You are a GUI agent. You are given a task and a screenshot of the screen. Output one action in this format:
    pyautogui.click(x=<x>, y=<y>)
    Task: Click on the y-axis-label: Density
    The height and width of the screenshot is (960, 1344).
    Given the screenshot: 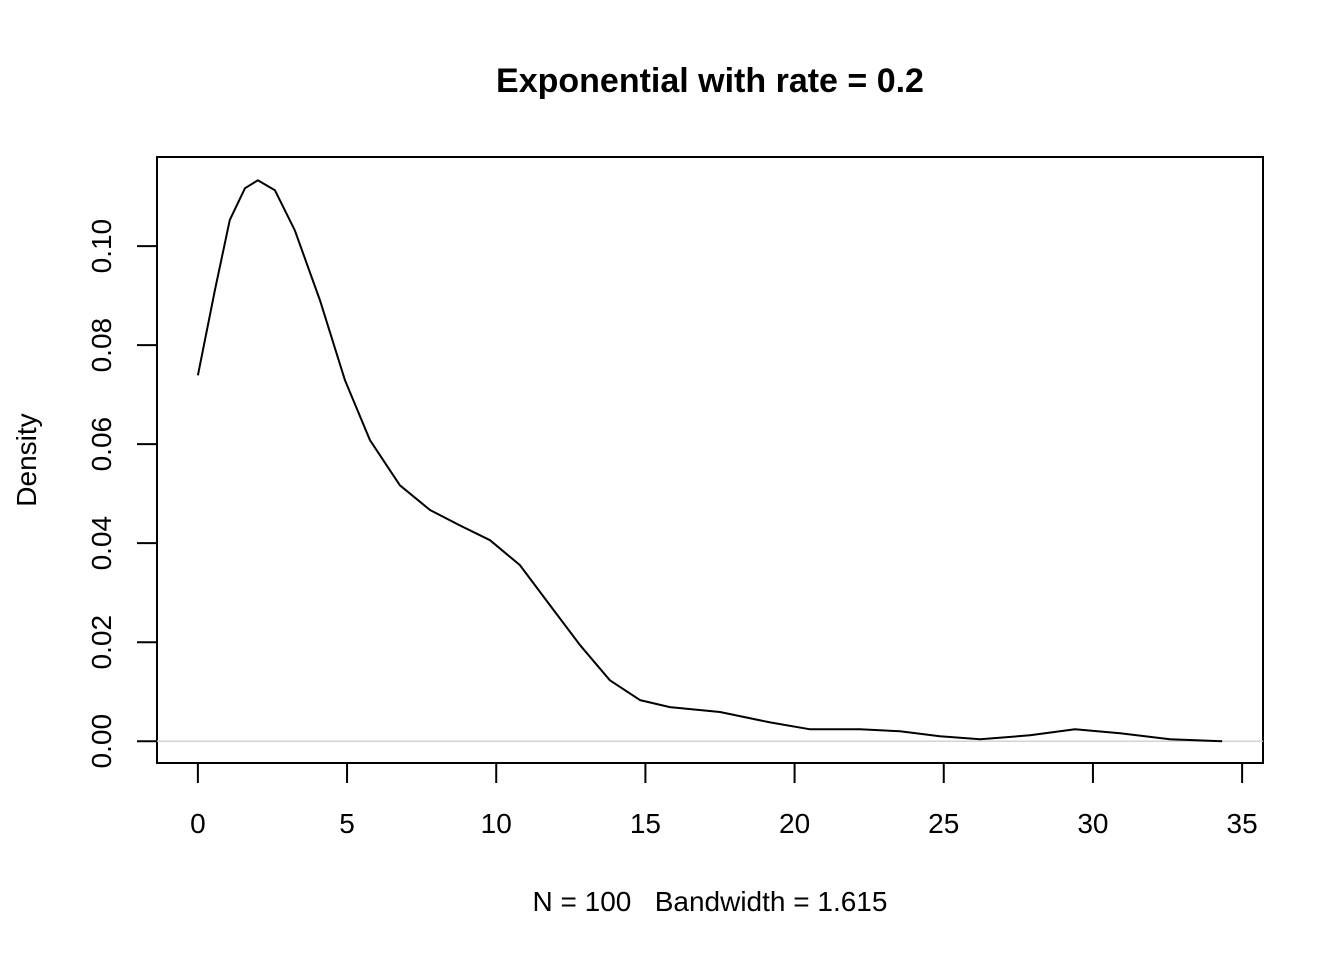 What is the action you would take?
    pyautogui.click(x=26, y=459)
    